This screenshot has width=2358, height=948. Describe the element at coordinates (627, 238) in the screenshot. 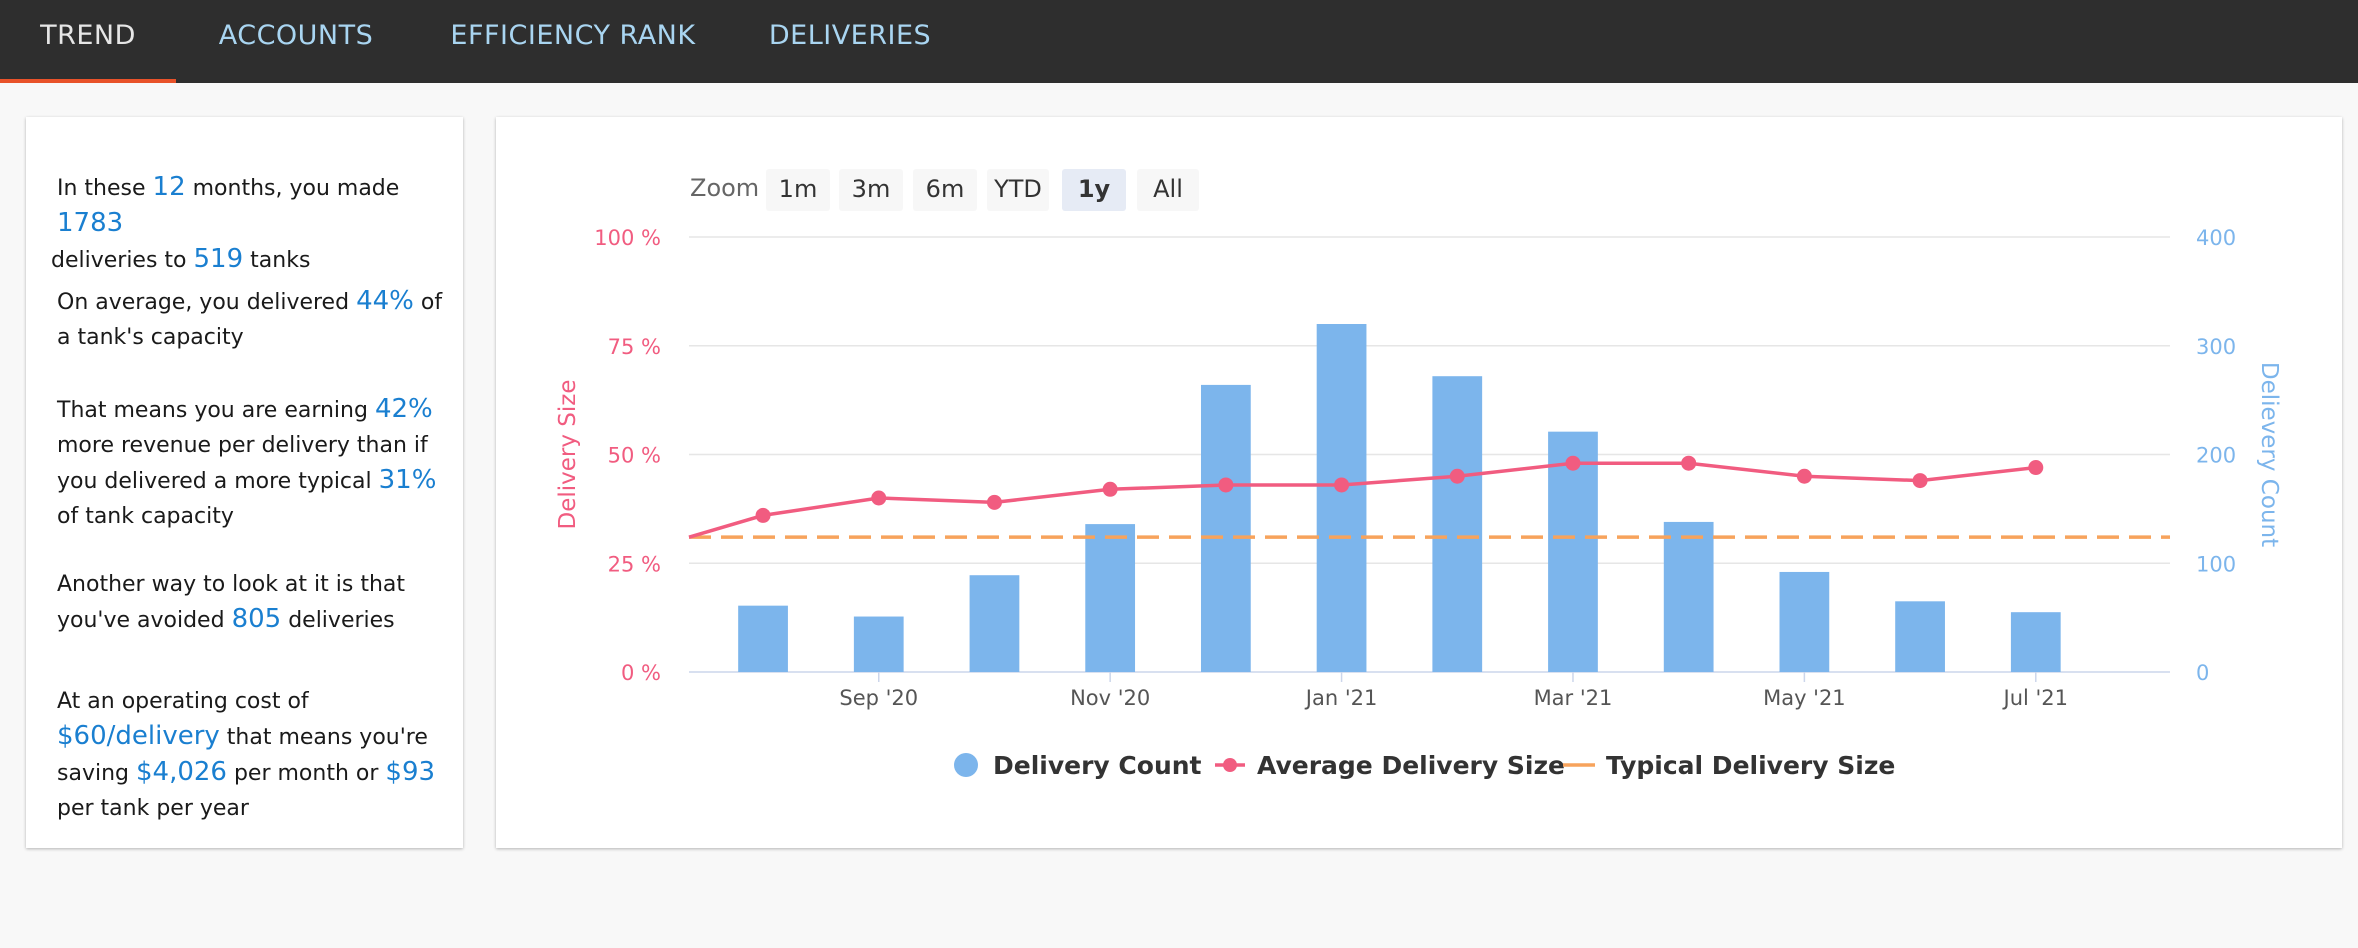

I see `y-left-tick-label: 100 %` at that location.